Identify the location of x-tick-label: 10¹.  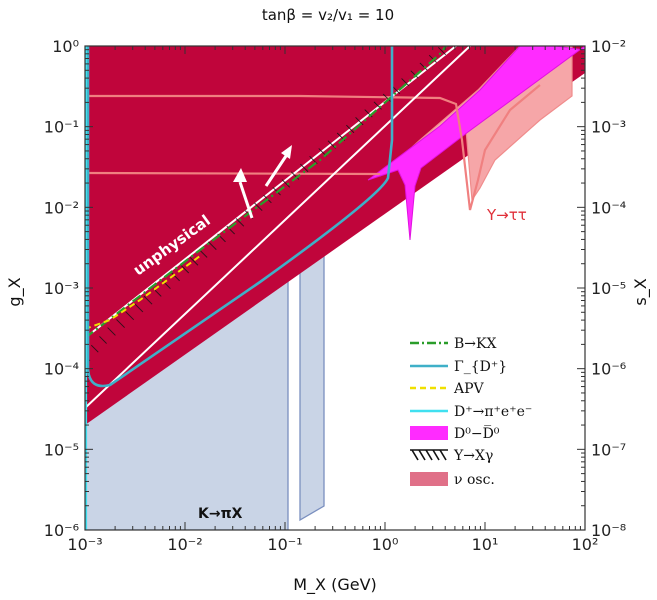
(485, 544).